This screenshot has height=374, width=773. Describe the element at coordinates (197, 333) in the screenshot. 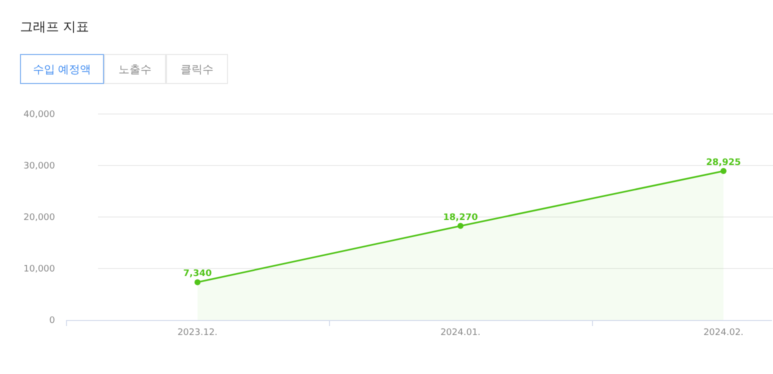

I see `x-tick-label: 2023.12.` at that location.